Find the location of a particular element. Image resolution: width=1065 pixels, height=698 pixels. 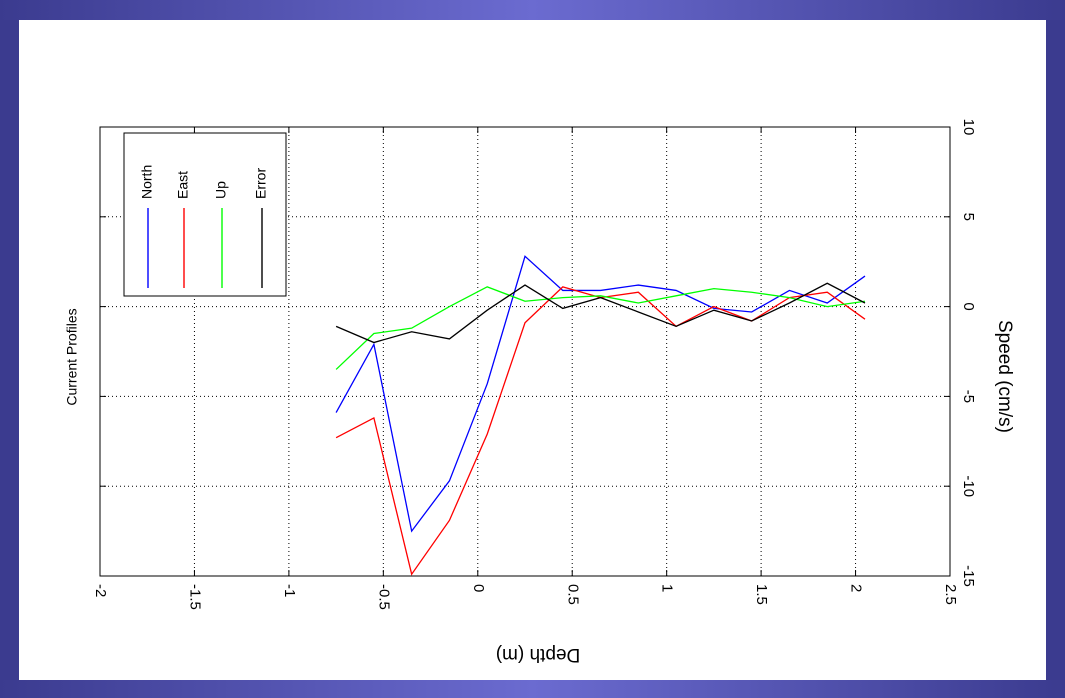

legend-label-north: North is located at coordinates (147, 182).